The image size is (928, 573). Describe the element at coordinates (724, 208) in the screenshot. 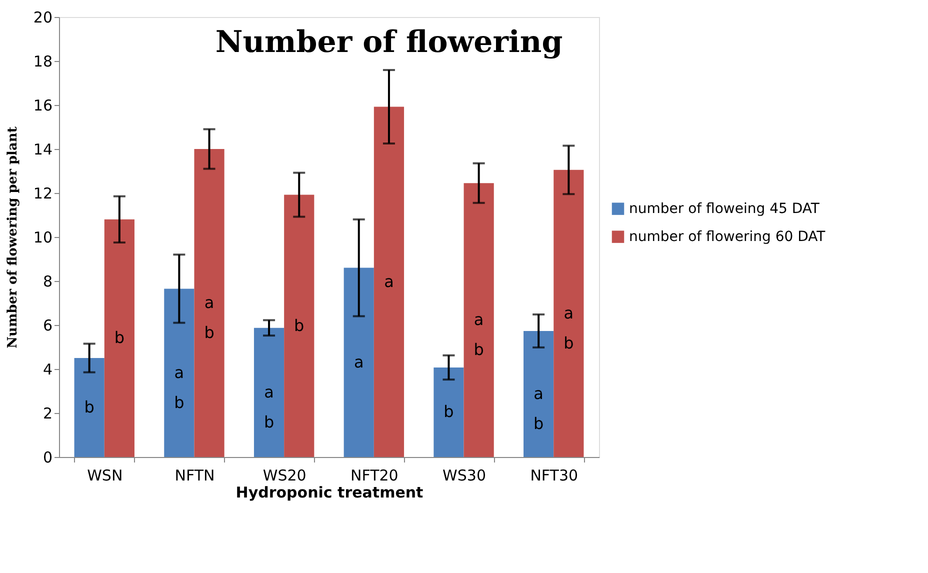

I see `legend-label: number of floweing 45 DAT` at that location.